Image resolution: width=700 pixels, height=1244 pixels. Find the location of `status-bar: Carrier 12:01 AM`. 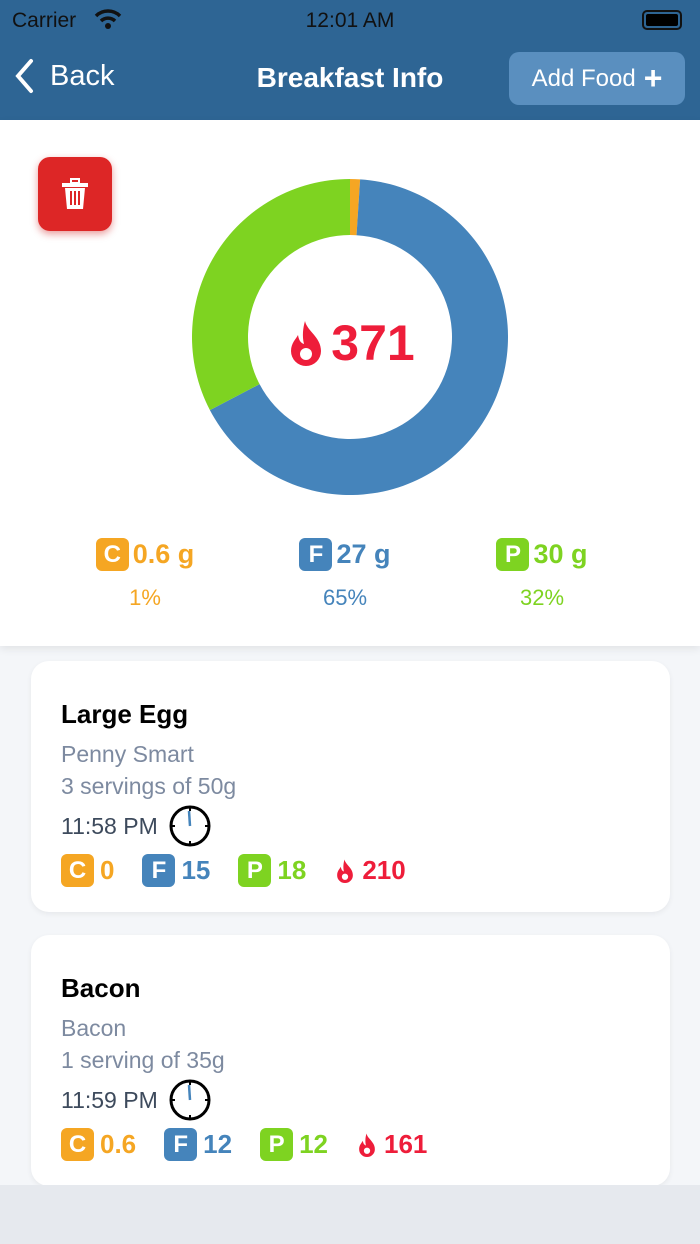

status-bar: Carrier 12:01 AM is located at coordinates (350, 21).